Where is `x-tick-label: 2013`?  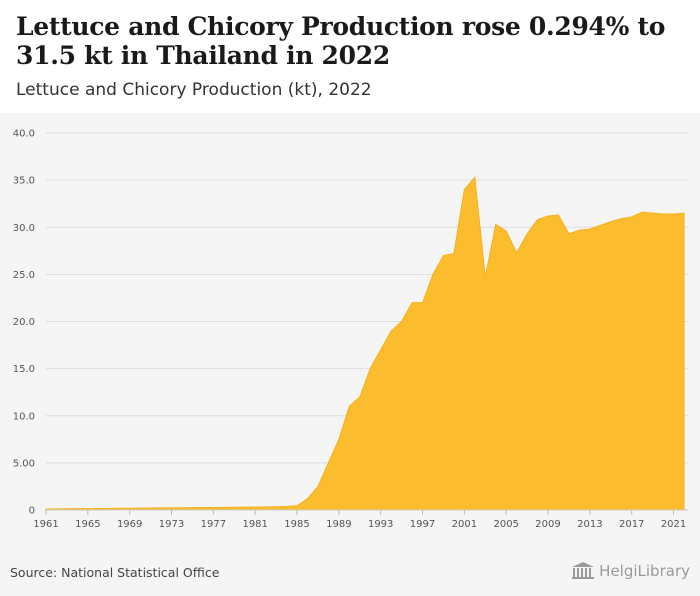
x-tick-label: 2013 is located at coordinates (589, 524).